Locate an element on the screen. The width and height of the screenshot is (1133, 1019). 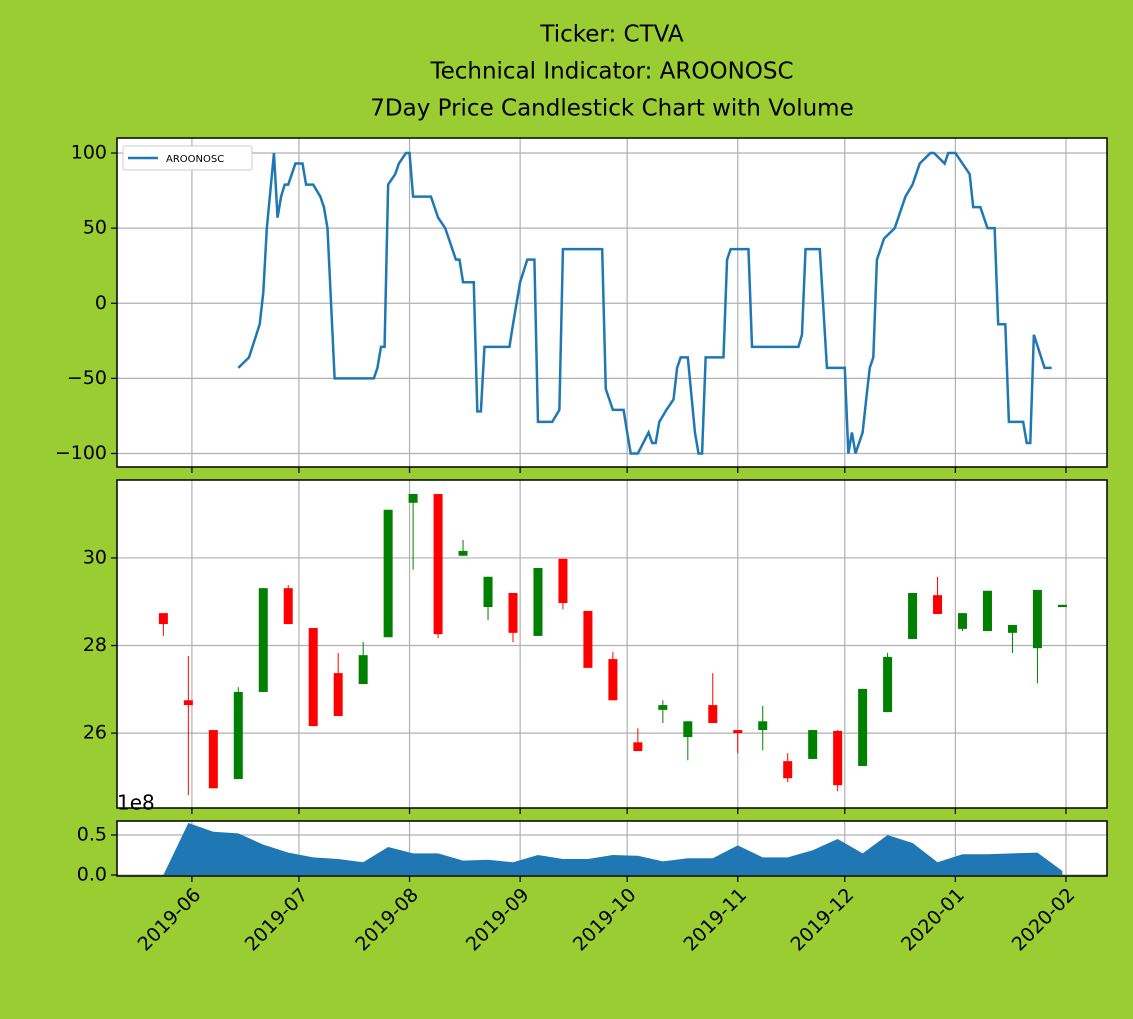
y-tick-label: 28 is located at coordinates (95, 645).